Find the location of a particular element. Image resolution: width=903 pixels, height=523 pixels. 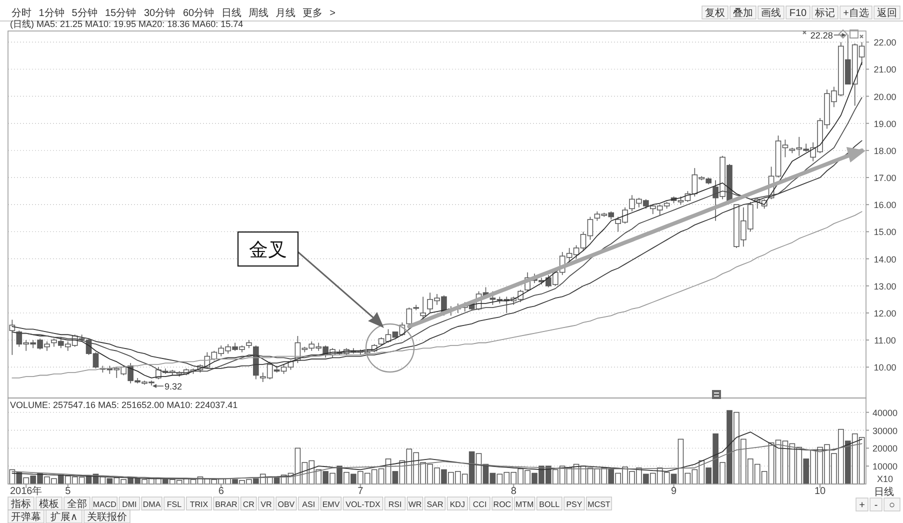

y-tick-label: 12.00 is located at coordinates (885, 313).